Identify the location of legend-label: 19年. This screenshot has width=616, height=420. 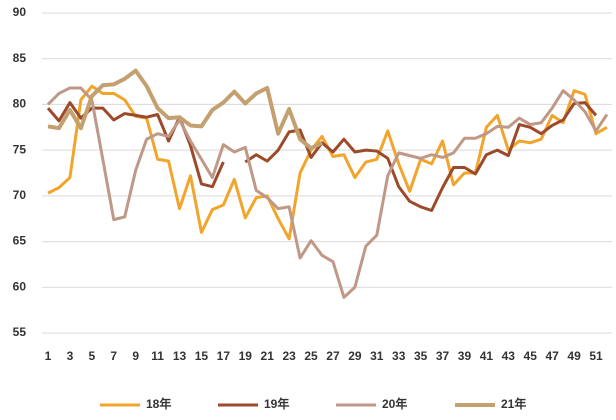
(276, 403).